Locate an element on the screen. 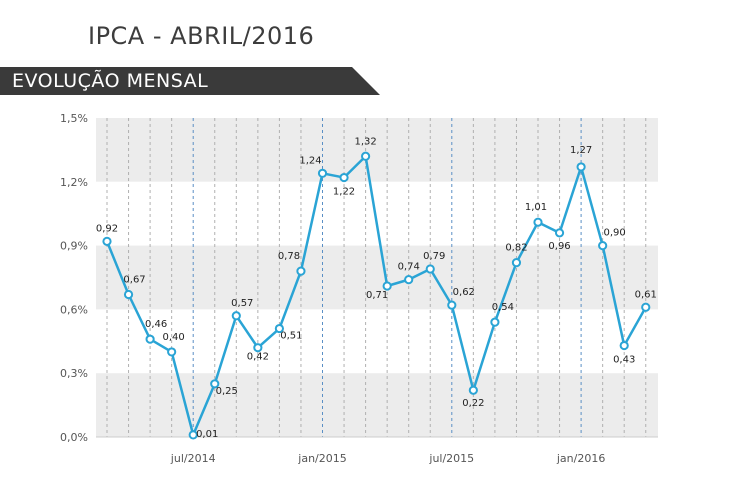 The height and width of the screenshot is (500, 750). data-label: 0,01 is located at coordinates (207, 434).